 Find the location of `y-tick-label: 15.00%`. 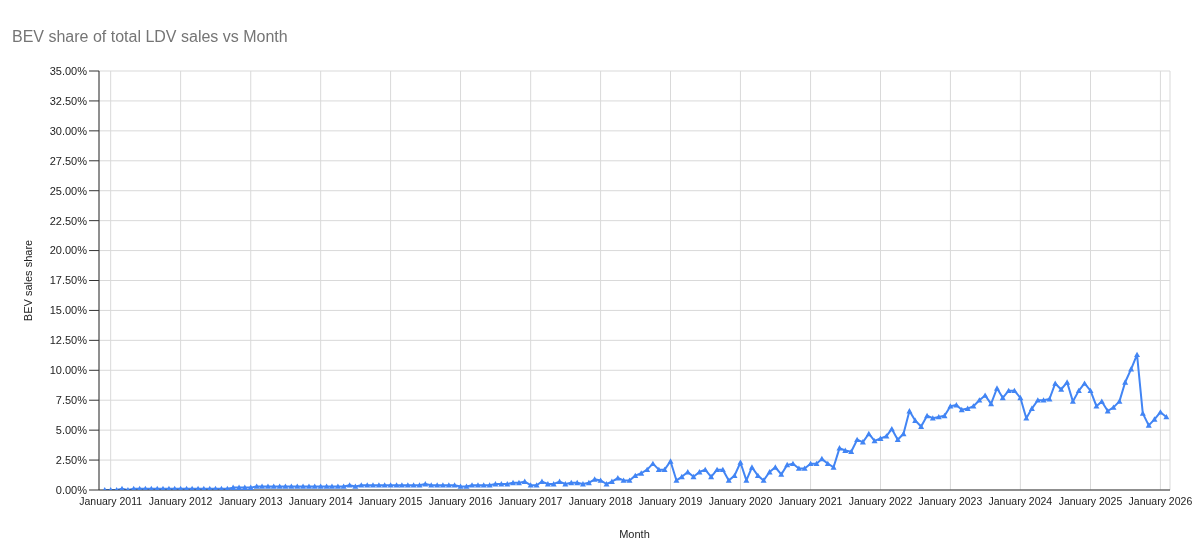

y-tick-label: 15.00% is located at coordinates (68, 310).